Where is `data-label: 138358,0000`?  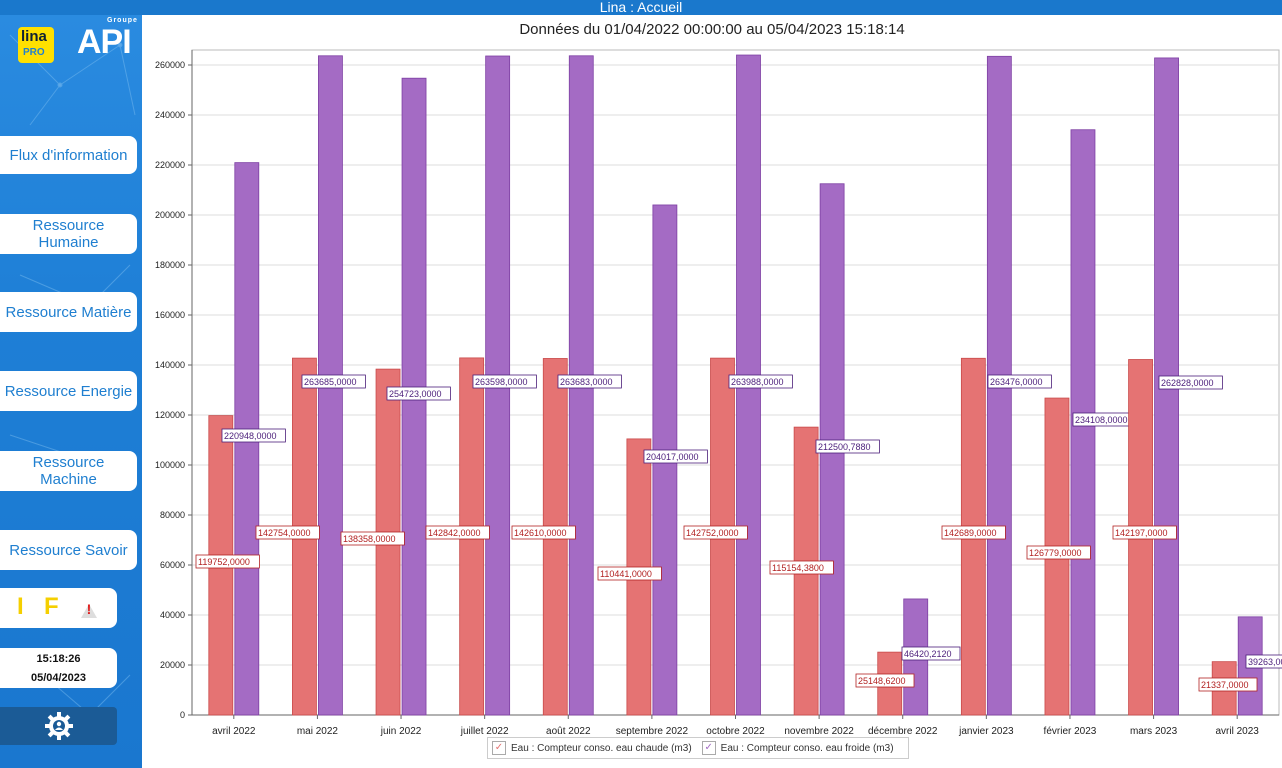
data-label: 138358,0000 is located at coordinates (369, 539).